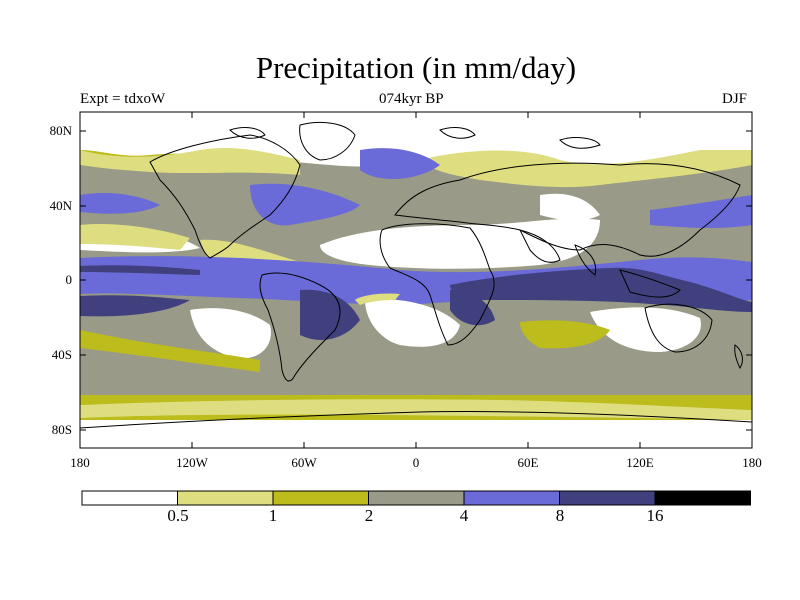 The height and width of the screenshot is (600, 800). Describe the element at coordinates (640, 462) in the screenshot. I see `lon-label-120e: 120E` at that location.